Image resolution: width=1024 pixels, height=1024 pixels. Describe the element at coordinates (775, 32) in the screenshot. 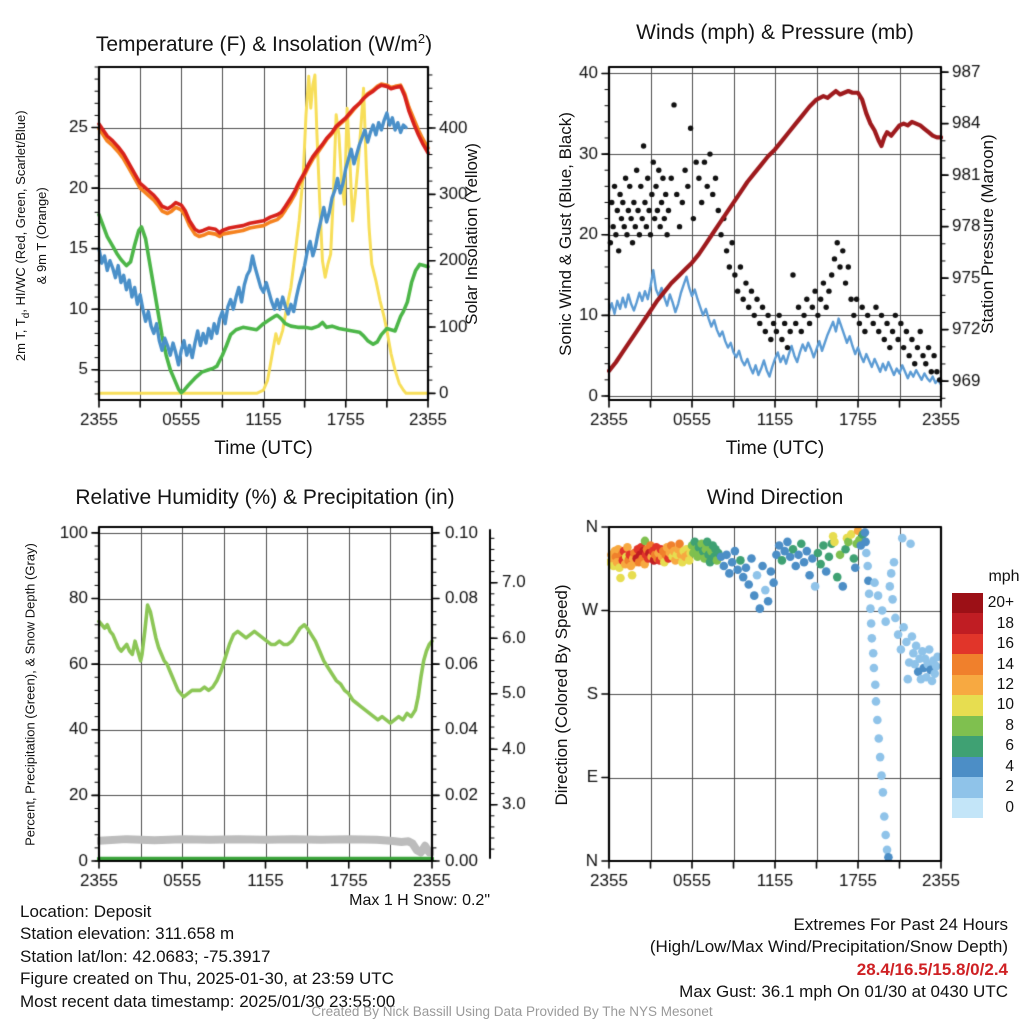

I see `chart-title-winds-pressure: Winds (mph) & Pressure (mb)` at that location.